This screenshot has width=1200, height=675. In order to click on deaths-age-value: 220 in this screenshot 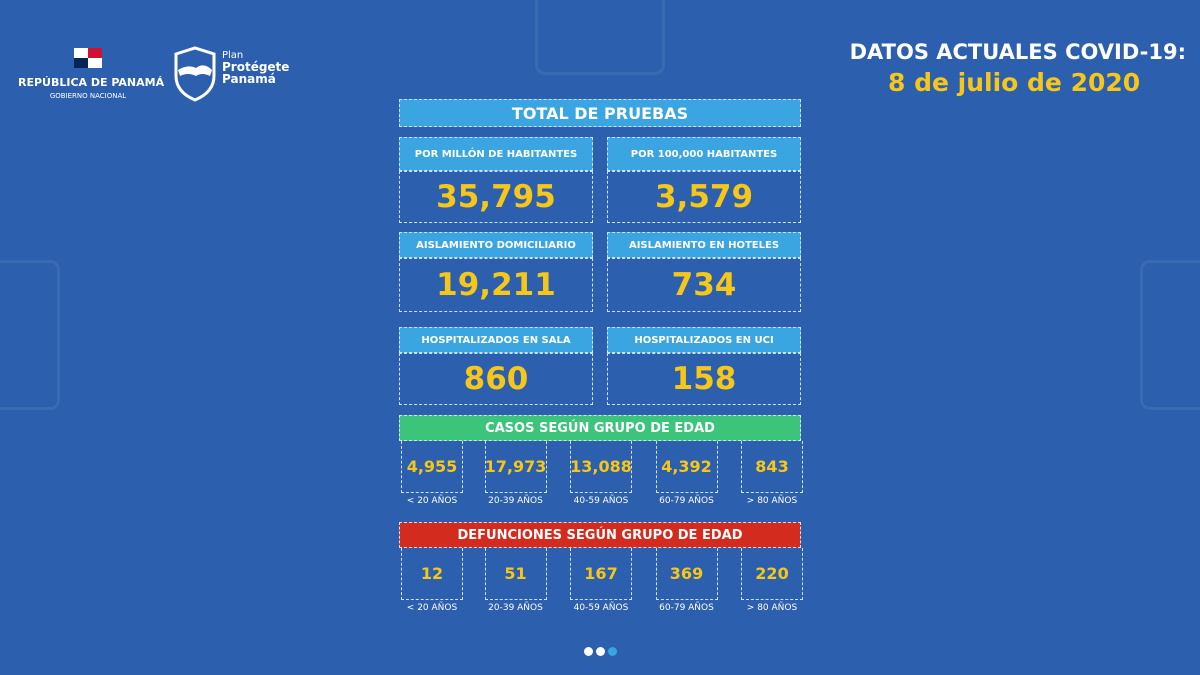, I will do `click(772, 574)`.